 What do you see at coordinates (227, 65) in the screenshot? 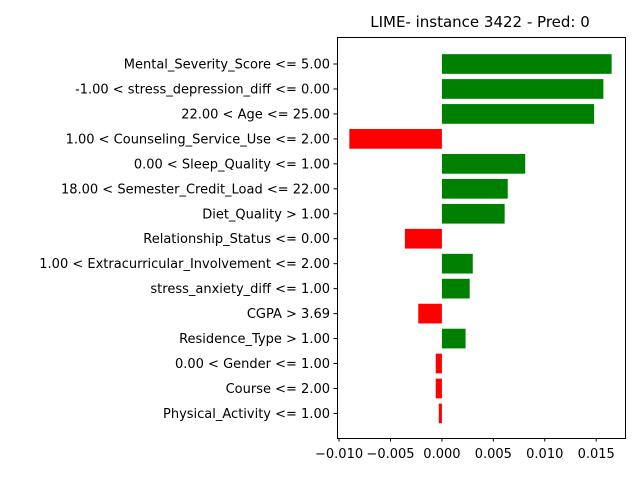
I see `y-tick-label: Mental_Severity_Score <= 5.00` at bounding box center [227, 65].